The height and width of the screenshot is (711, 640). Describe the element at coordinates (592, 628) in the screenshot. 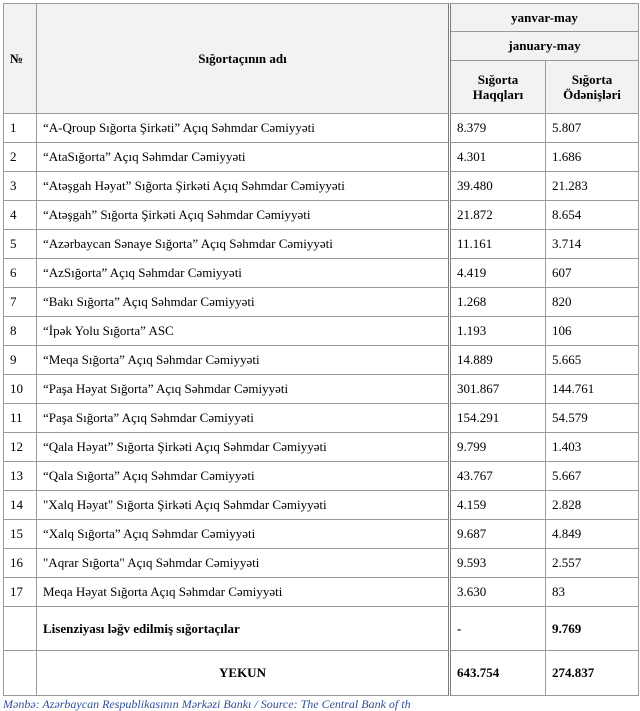

I see `revoked-payments: 9.769` at that location.